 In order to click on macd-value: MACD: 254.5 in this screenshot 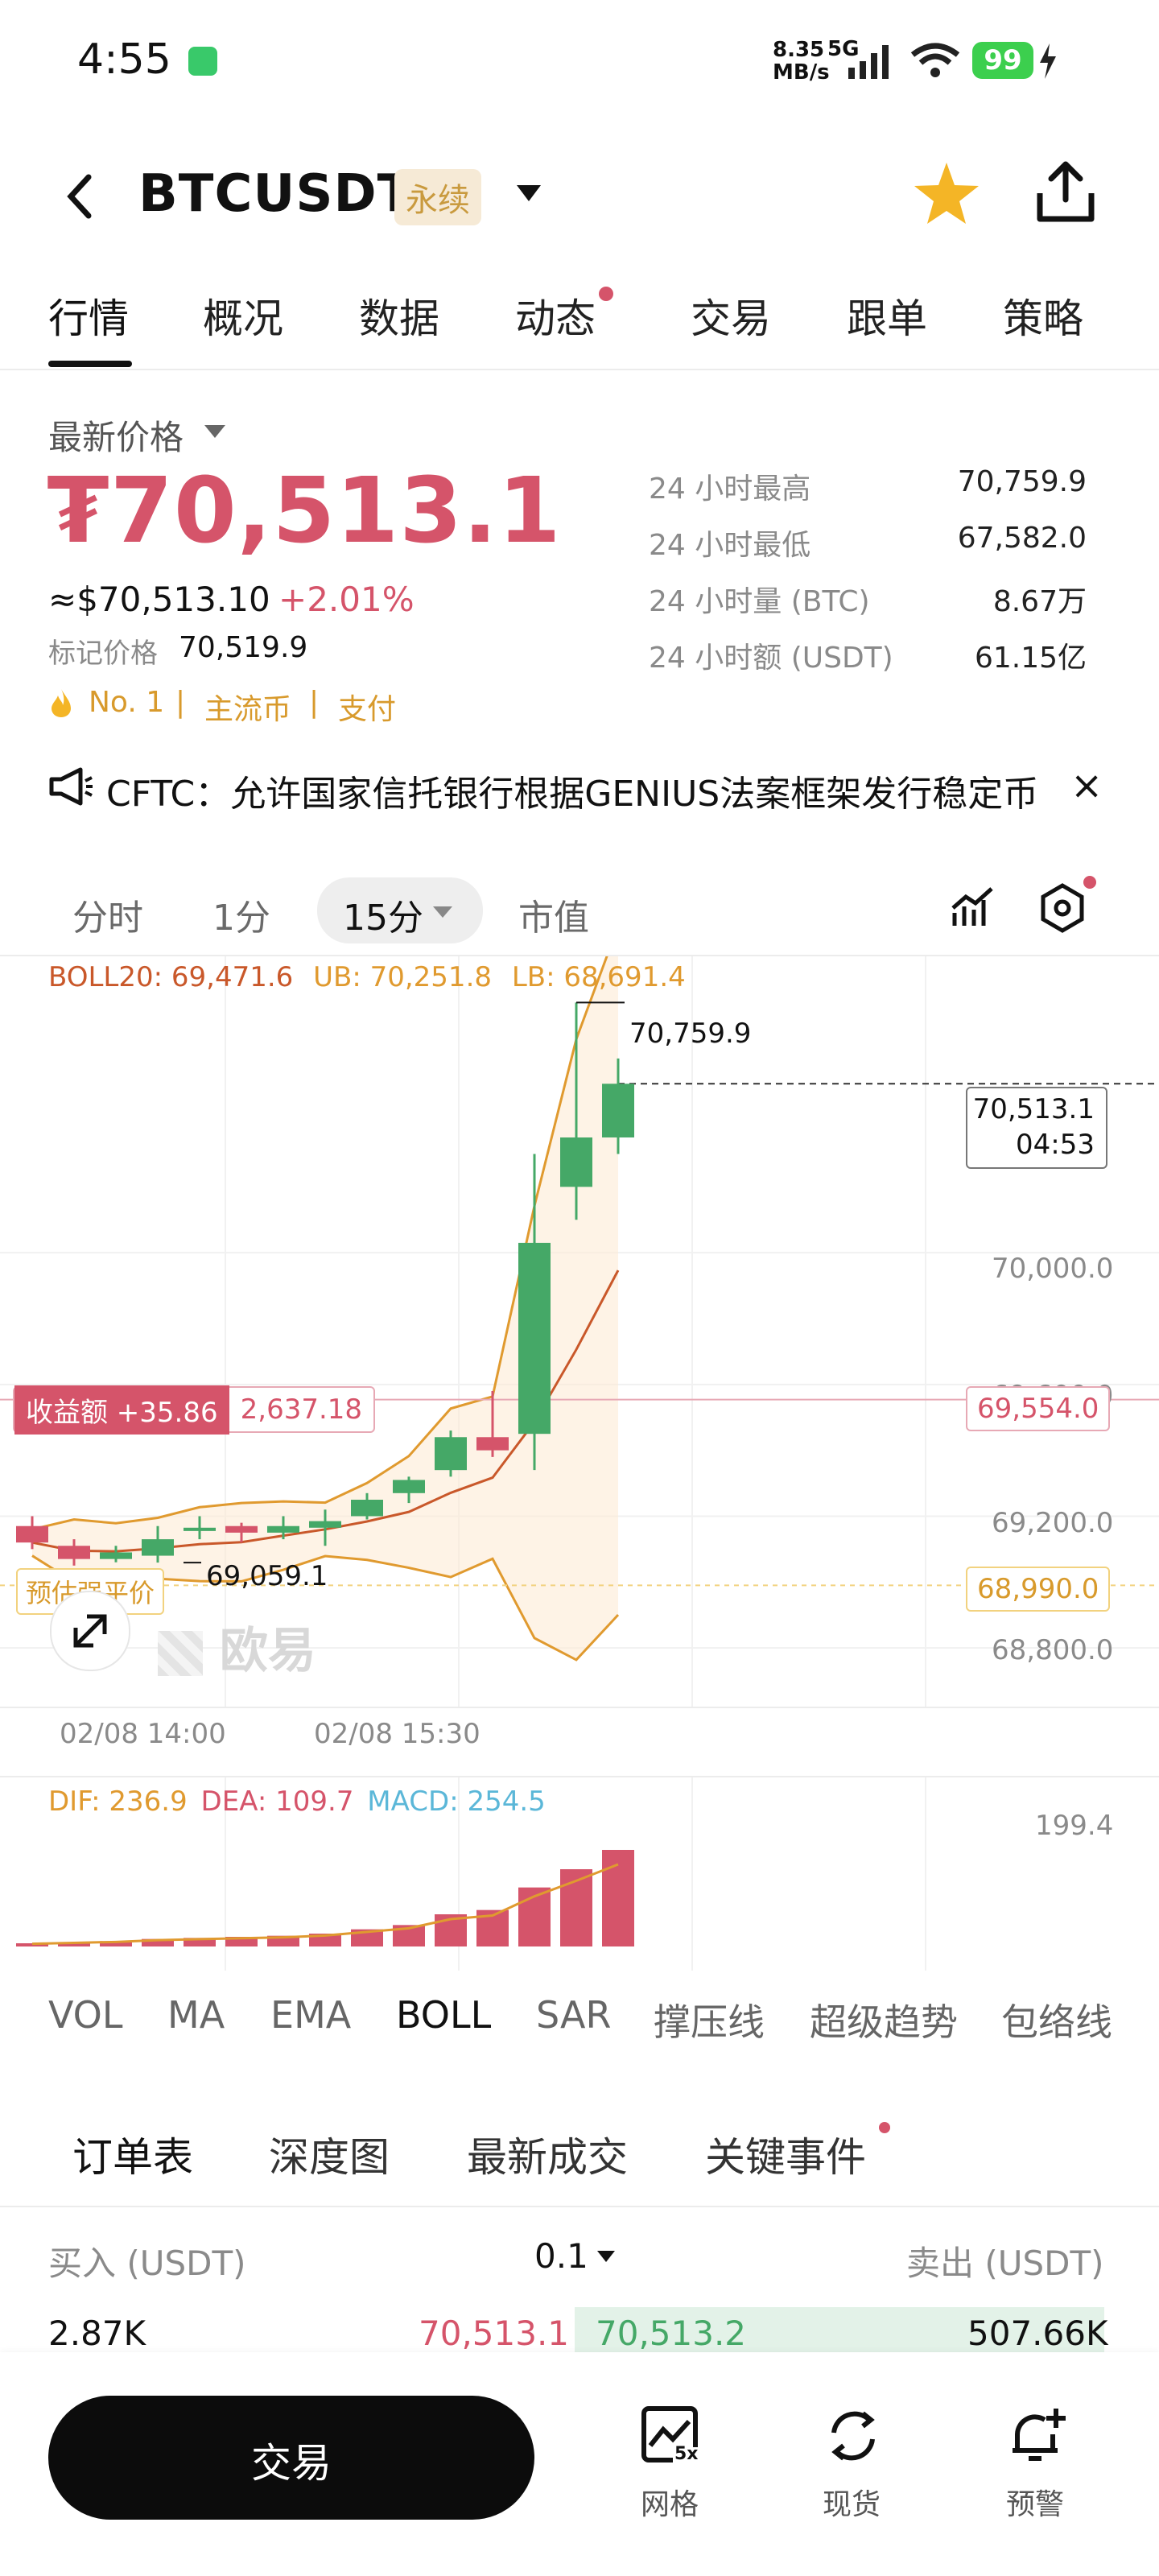, I will do `click(456, 1801)`.